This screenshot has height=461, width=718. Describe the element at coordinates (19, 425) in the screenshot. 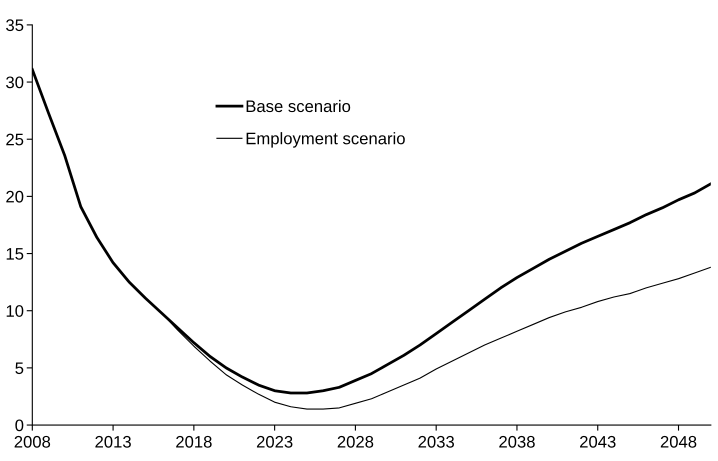

I see `y-tick-label: 0` at that location.